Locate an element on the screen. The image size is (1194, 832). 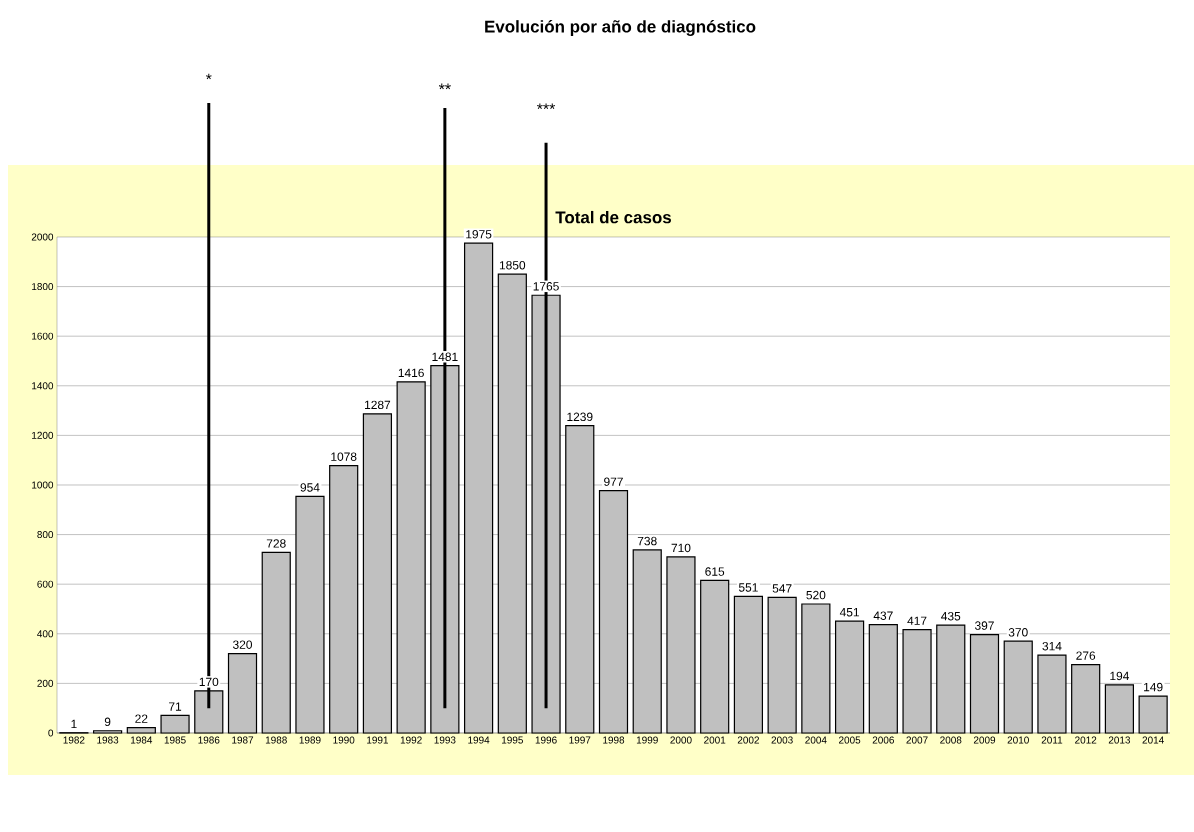
x-tick-label: 1994 is located at coordinates (479, 740).